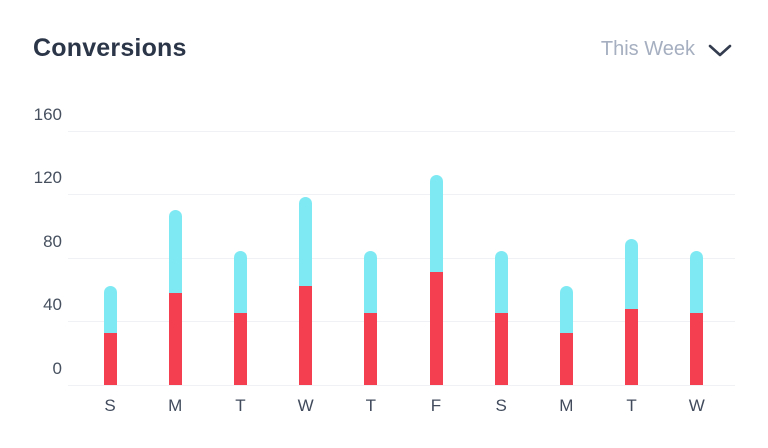 This screenshot has height=448, width=768. What do you see at coordinates (110, 405) in the screenshot?
I see `x-axis-tick-0-S: S` at bounding box center [110, 405].